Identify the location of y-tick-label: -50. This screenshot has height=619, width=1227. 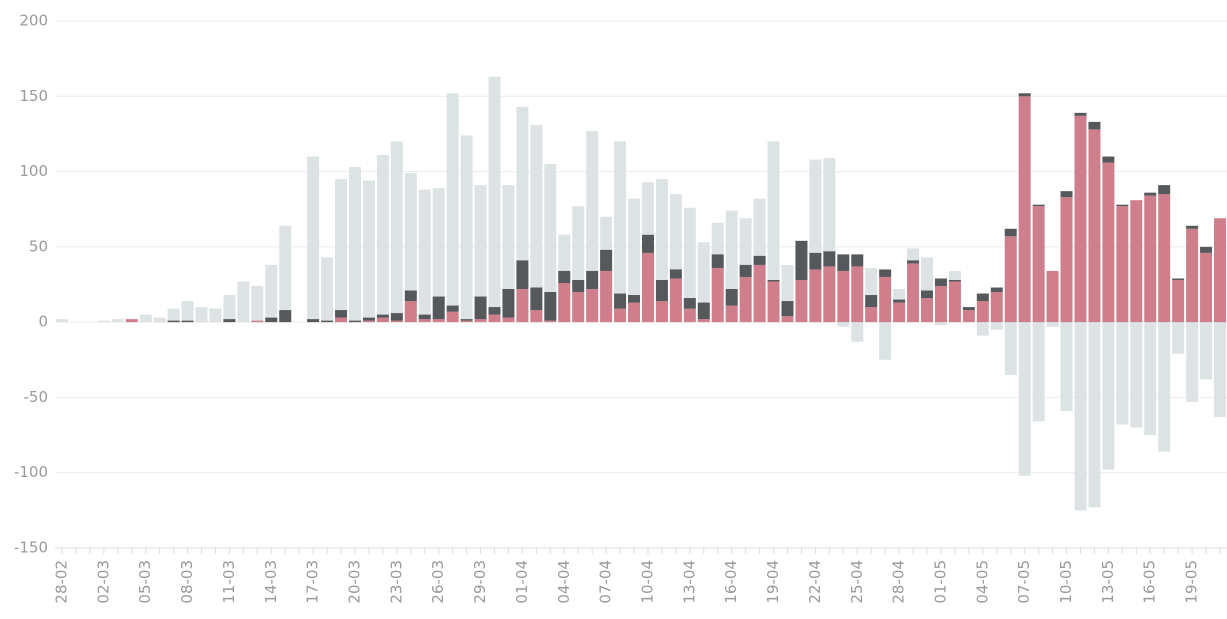
(36, 397).